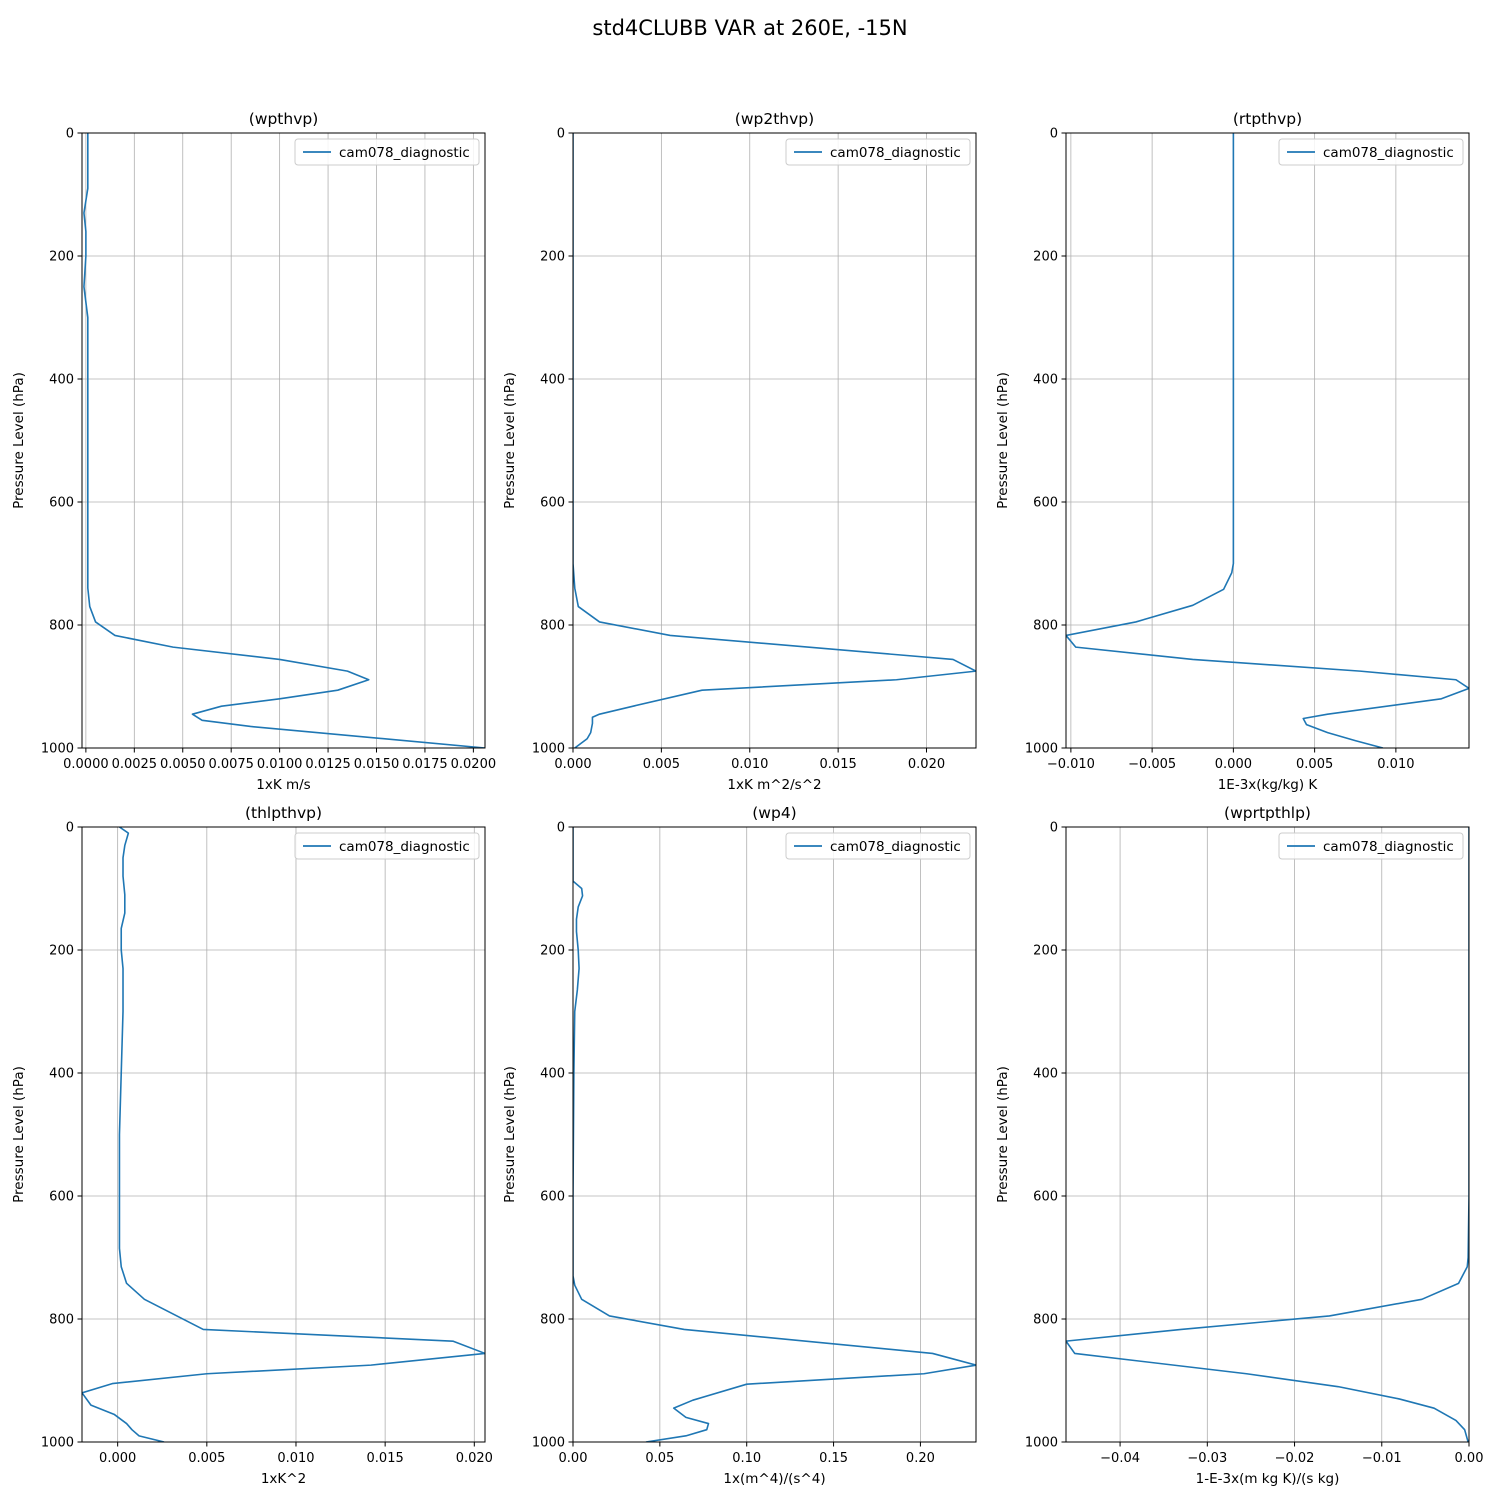  I want to click on x-tick-label: 0.05, so click(659, 1458).